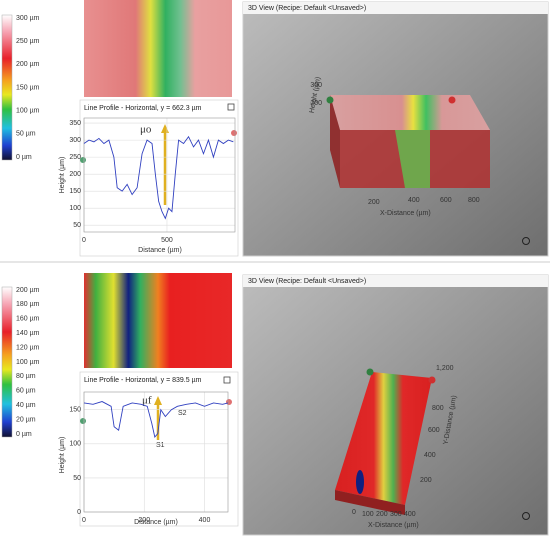 This screenshot has width=550, height=537. What do you see at coordinates (28, 319) in the screenshot?
I see `color-scale-label: 160 µm` at bounding box center [28, 319].